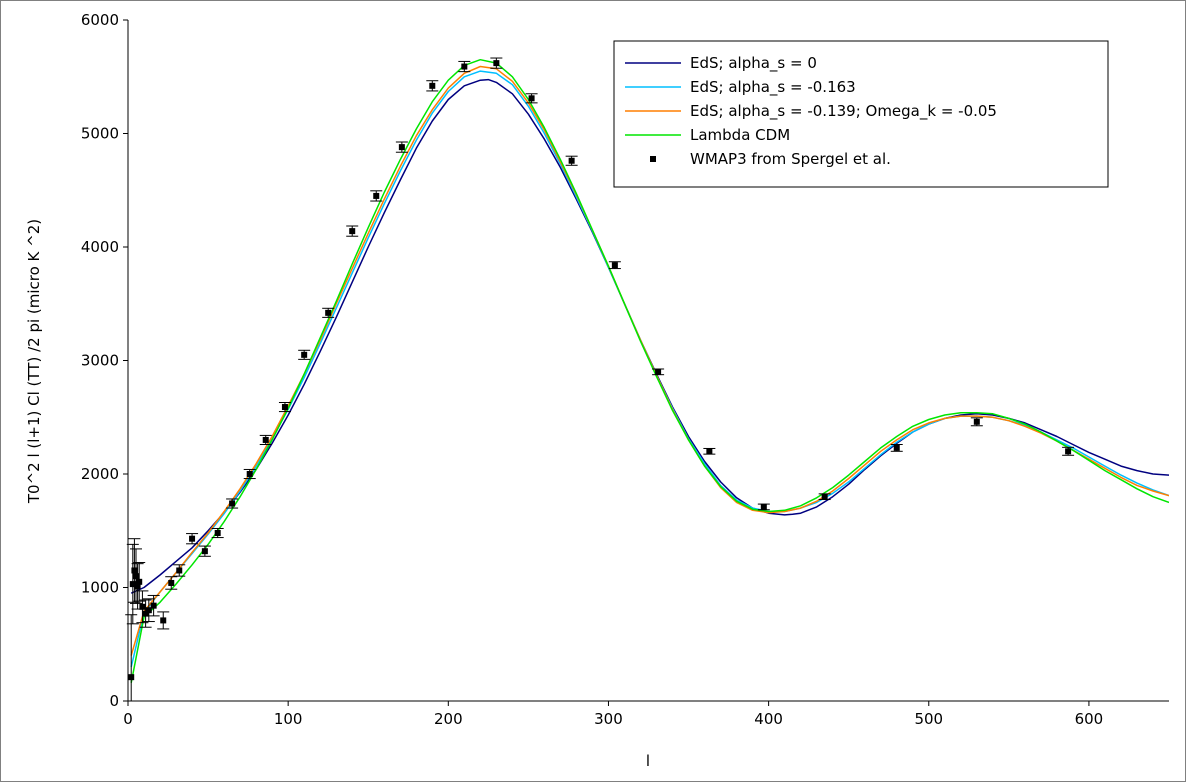 The height and width of the screenshot is (782, 1186). What do you see at coordinates (1089, 719) in the screenshot?
I see `x-tick-label: 600` at bounding box center [1089, 719].